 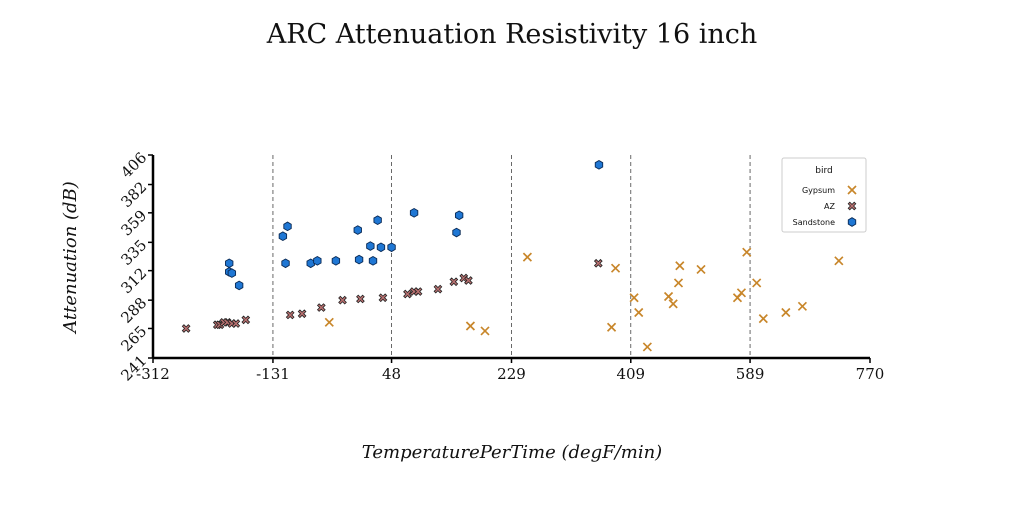 I want to click on y-axis-label: Attenuation (dB), so click(x=70, y=258).